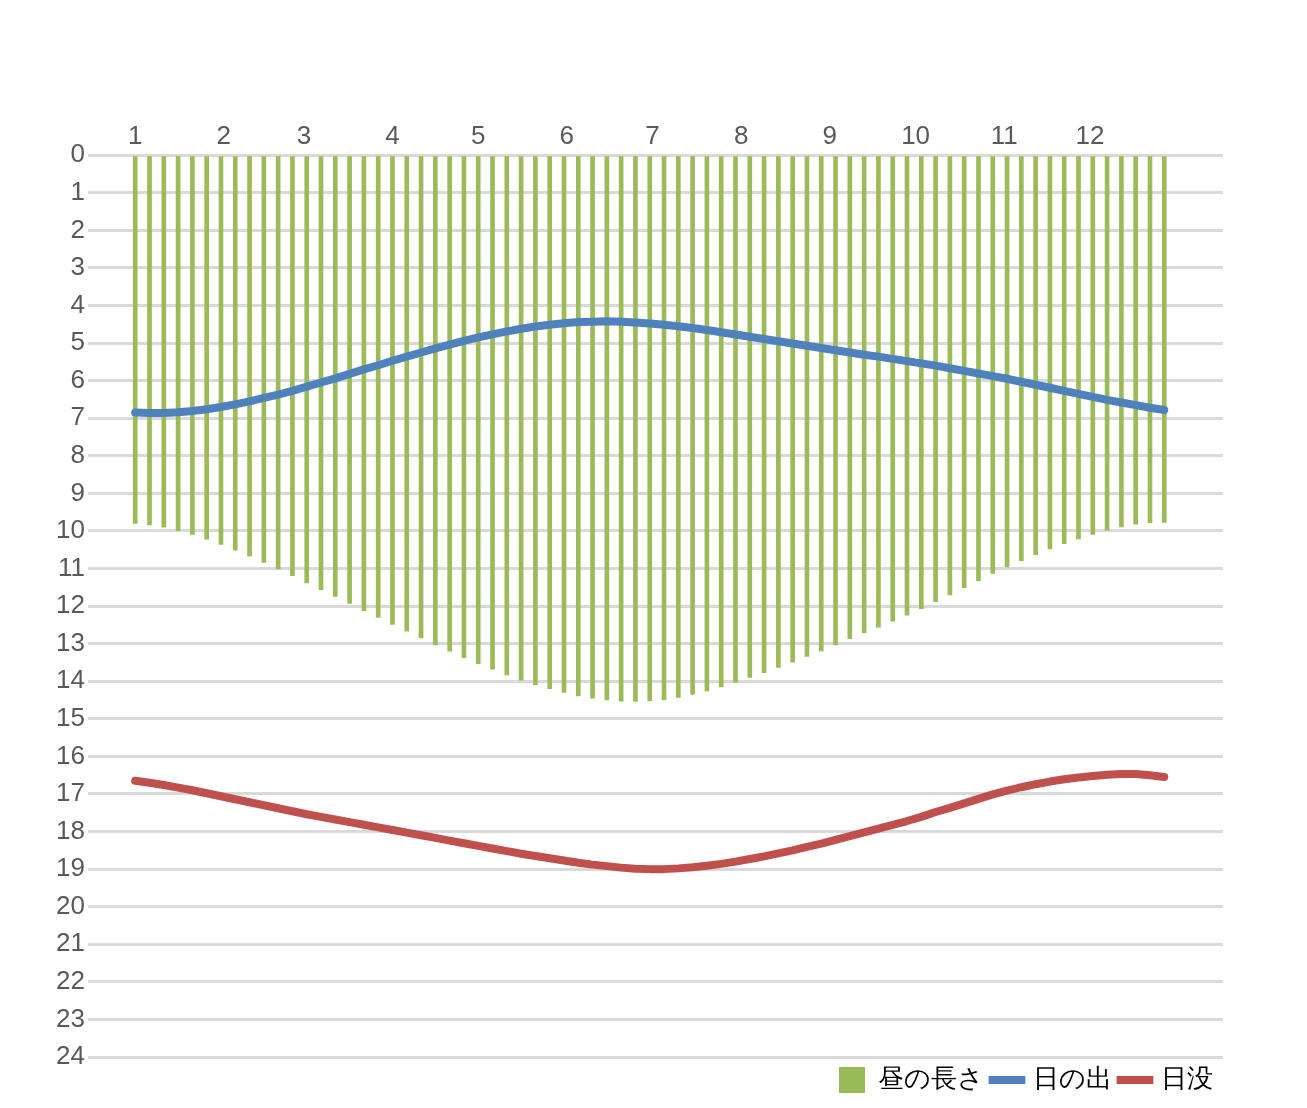 This screenshot has height=1108, width=1307. Describe the element at coordinates (1004, 134) in the screenshot. I see `x-tick-label: 11` at that location.